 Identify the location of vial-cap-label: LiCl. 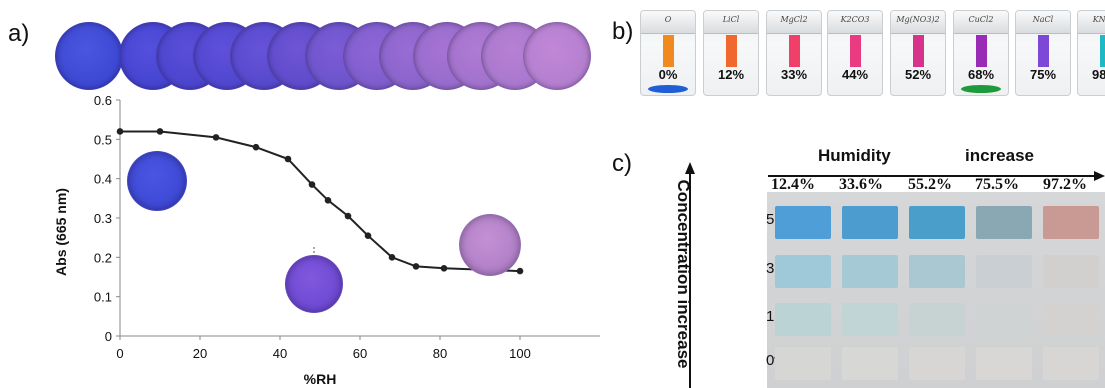
(731, 19).